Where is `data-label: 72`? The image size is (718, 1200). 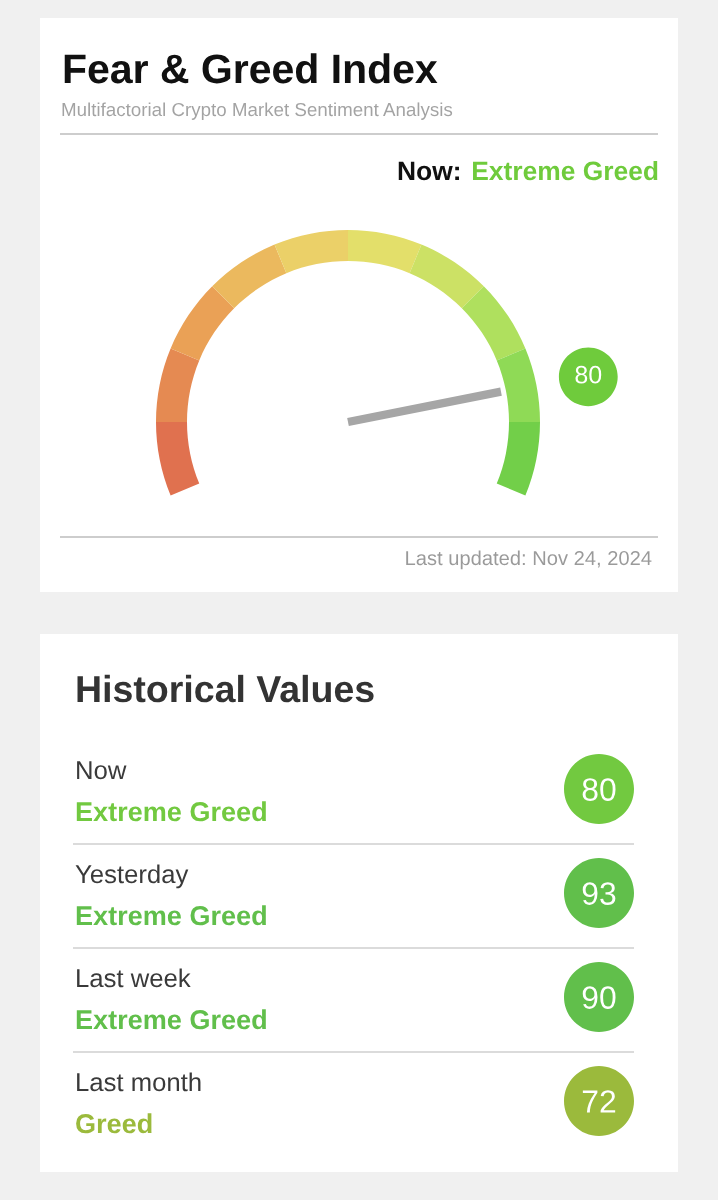 data-label: 72 is located at coordinates (599, 1101).